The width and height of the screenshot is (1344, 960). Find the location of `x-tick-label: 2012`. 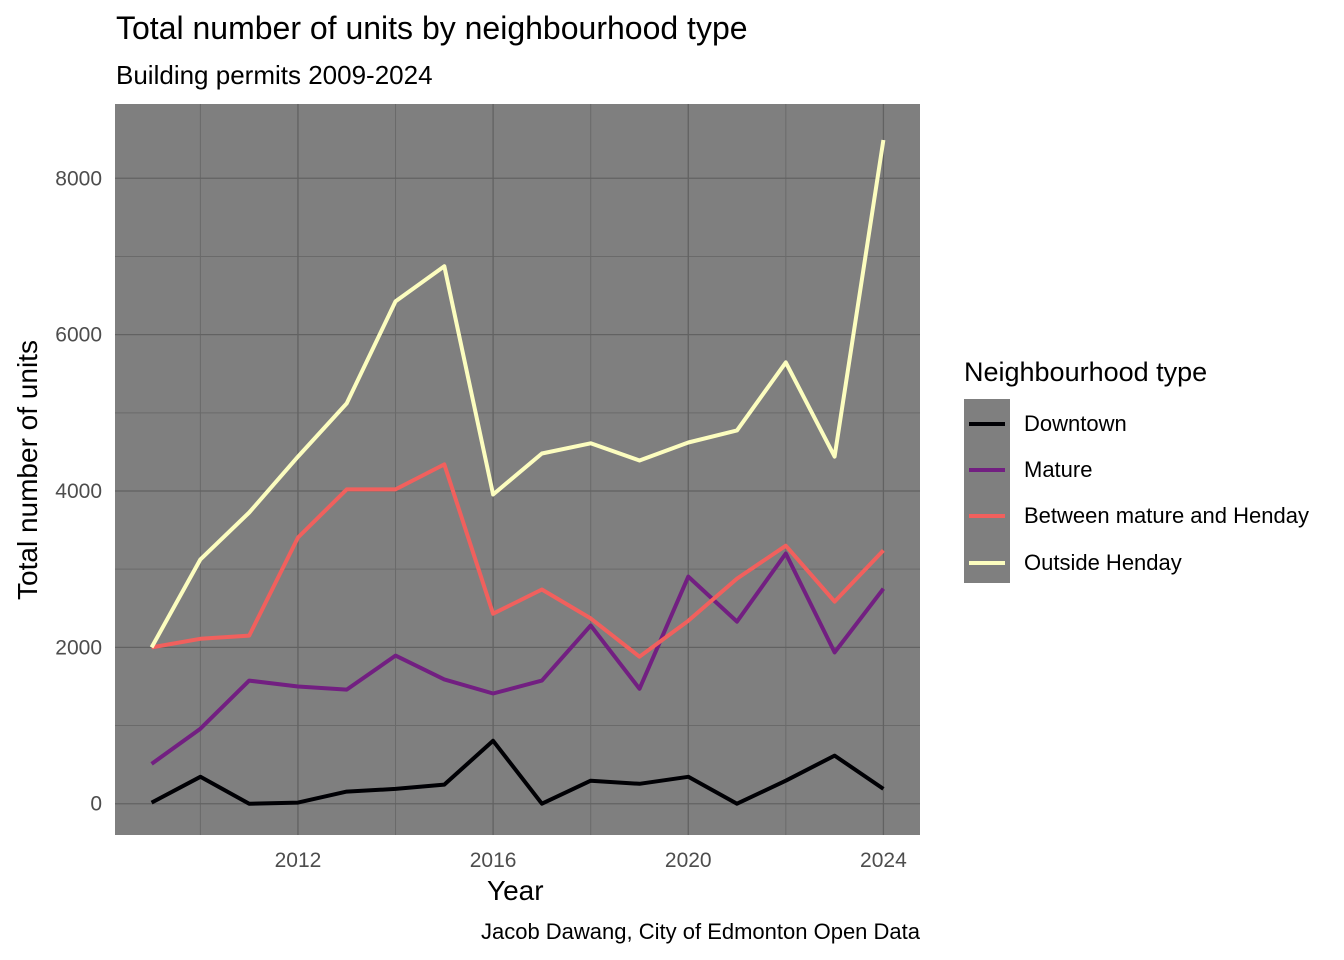

x-tick-label: 2012 is located at coordinates (298, 860).